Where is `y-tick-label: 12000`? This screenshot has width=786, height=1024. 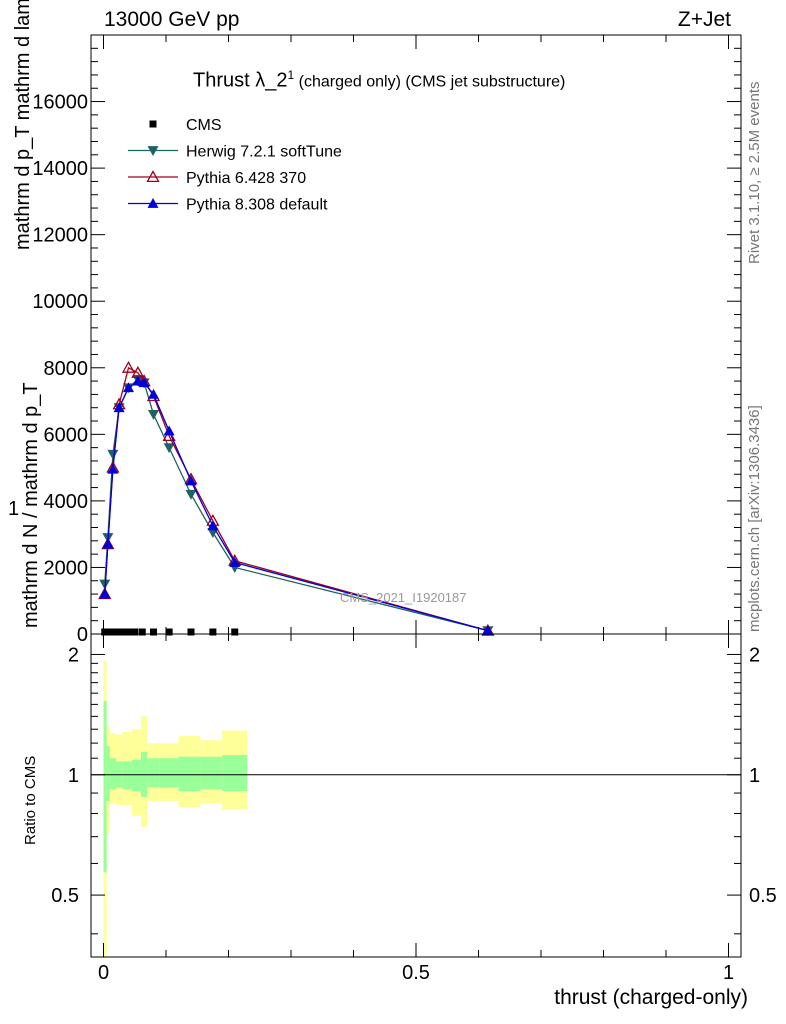
y-tick-label: 12000 is located at coordinates (60, 236).